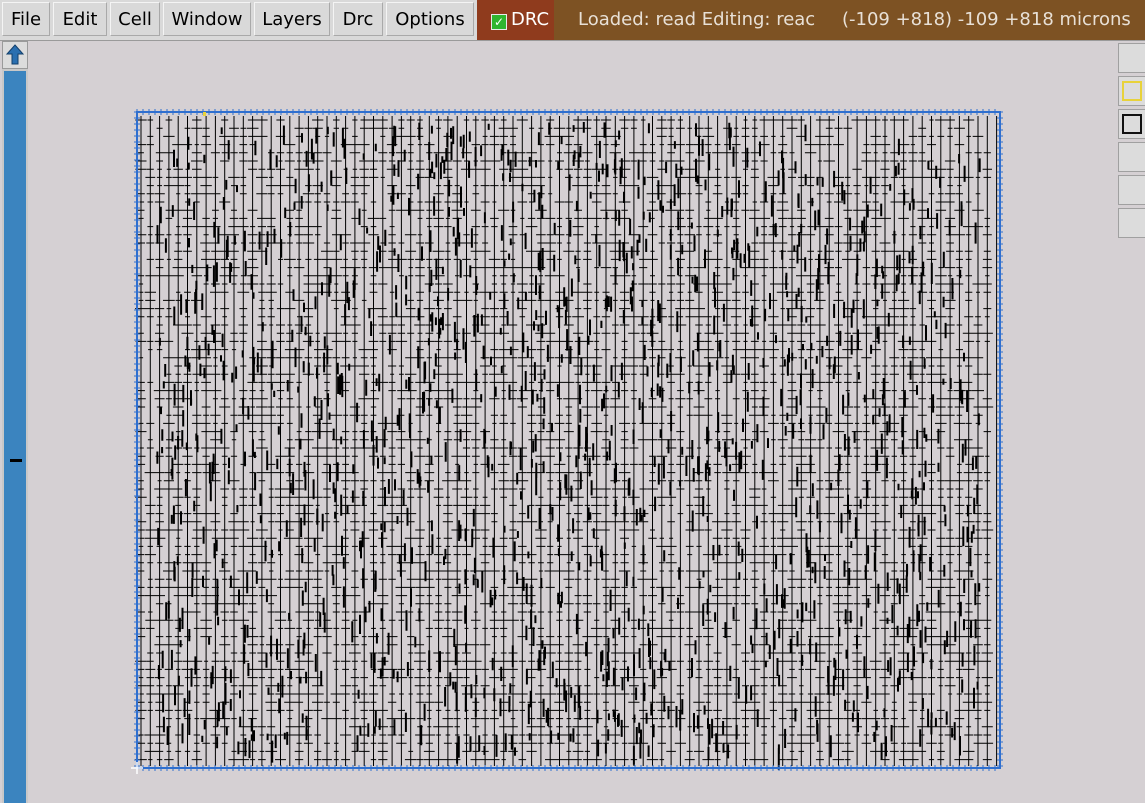 This screenshot has height=803, width=1145. I want to click on scrollbar-thumb, so click(15, 437).